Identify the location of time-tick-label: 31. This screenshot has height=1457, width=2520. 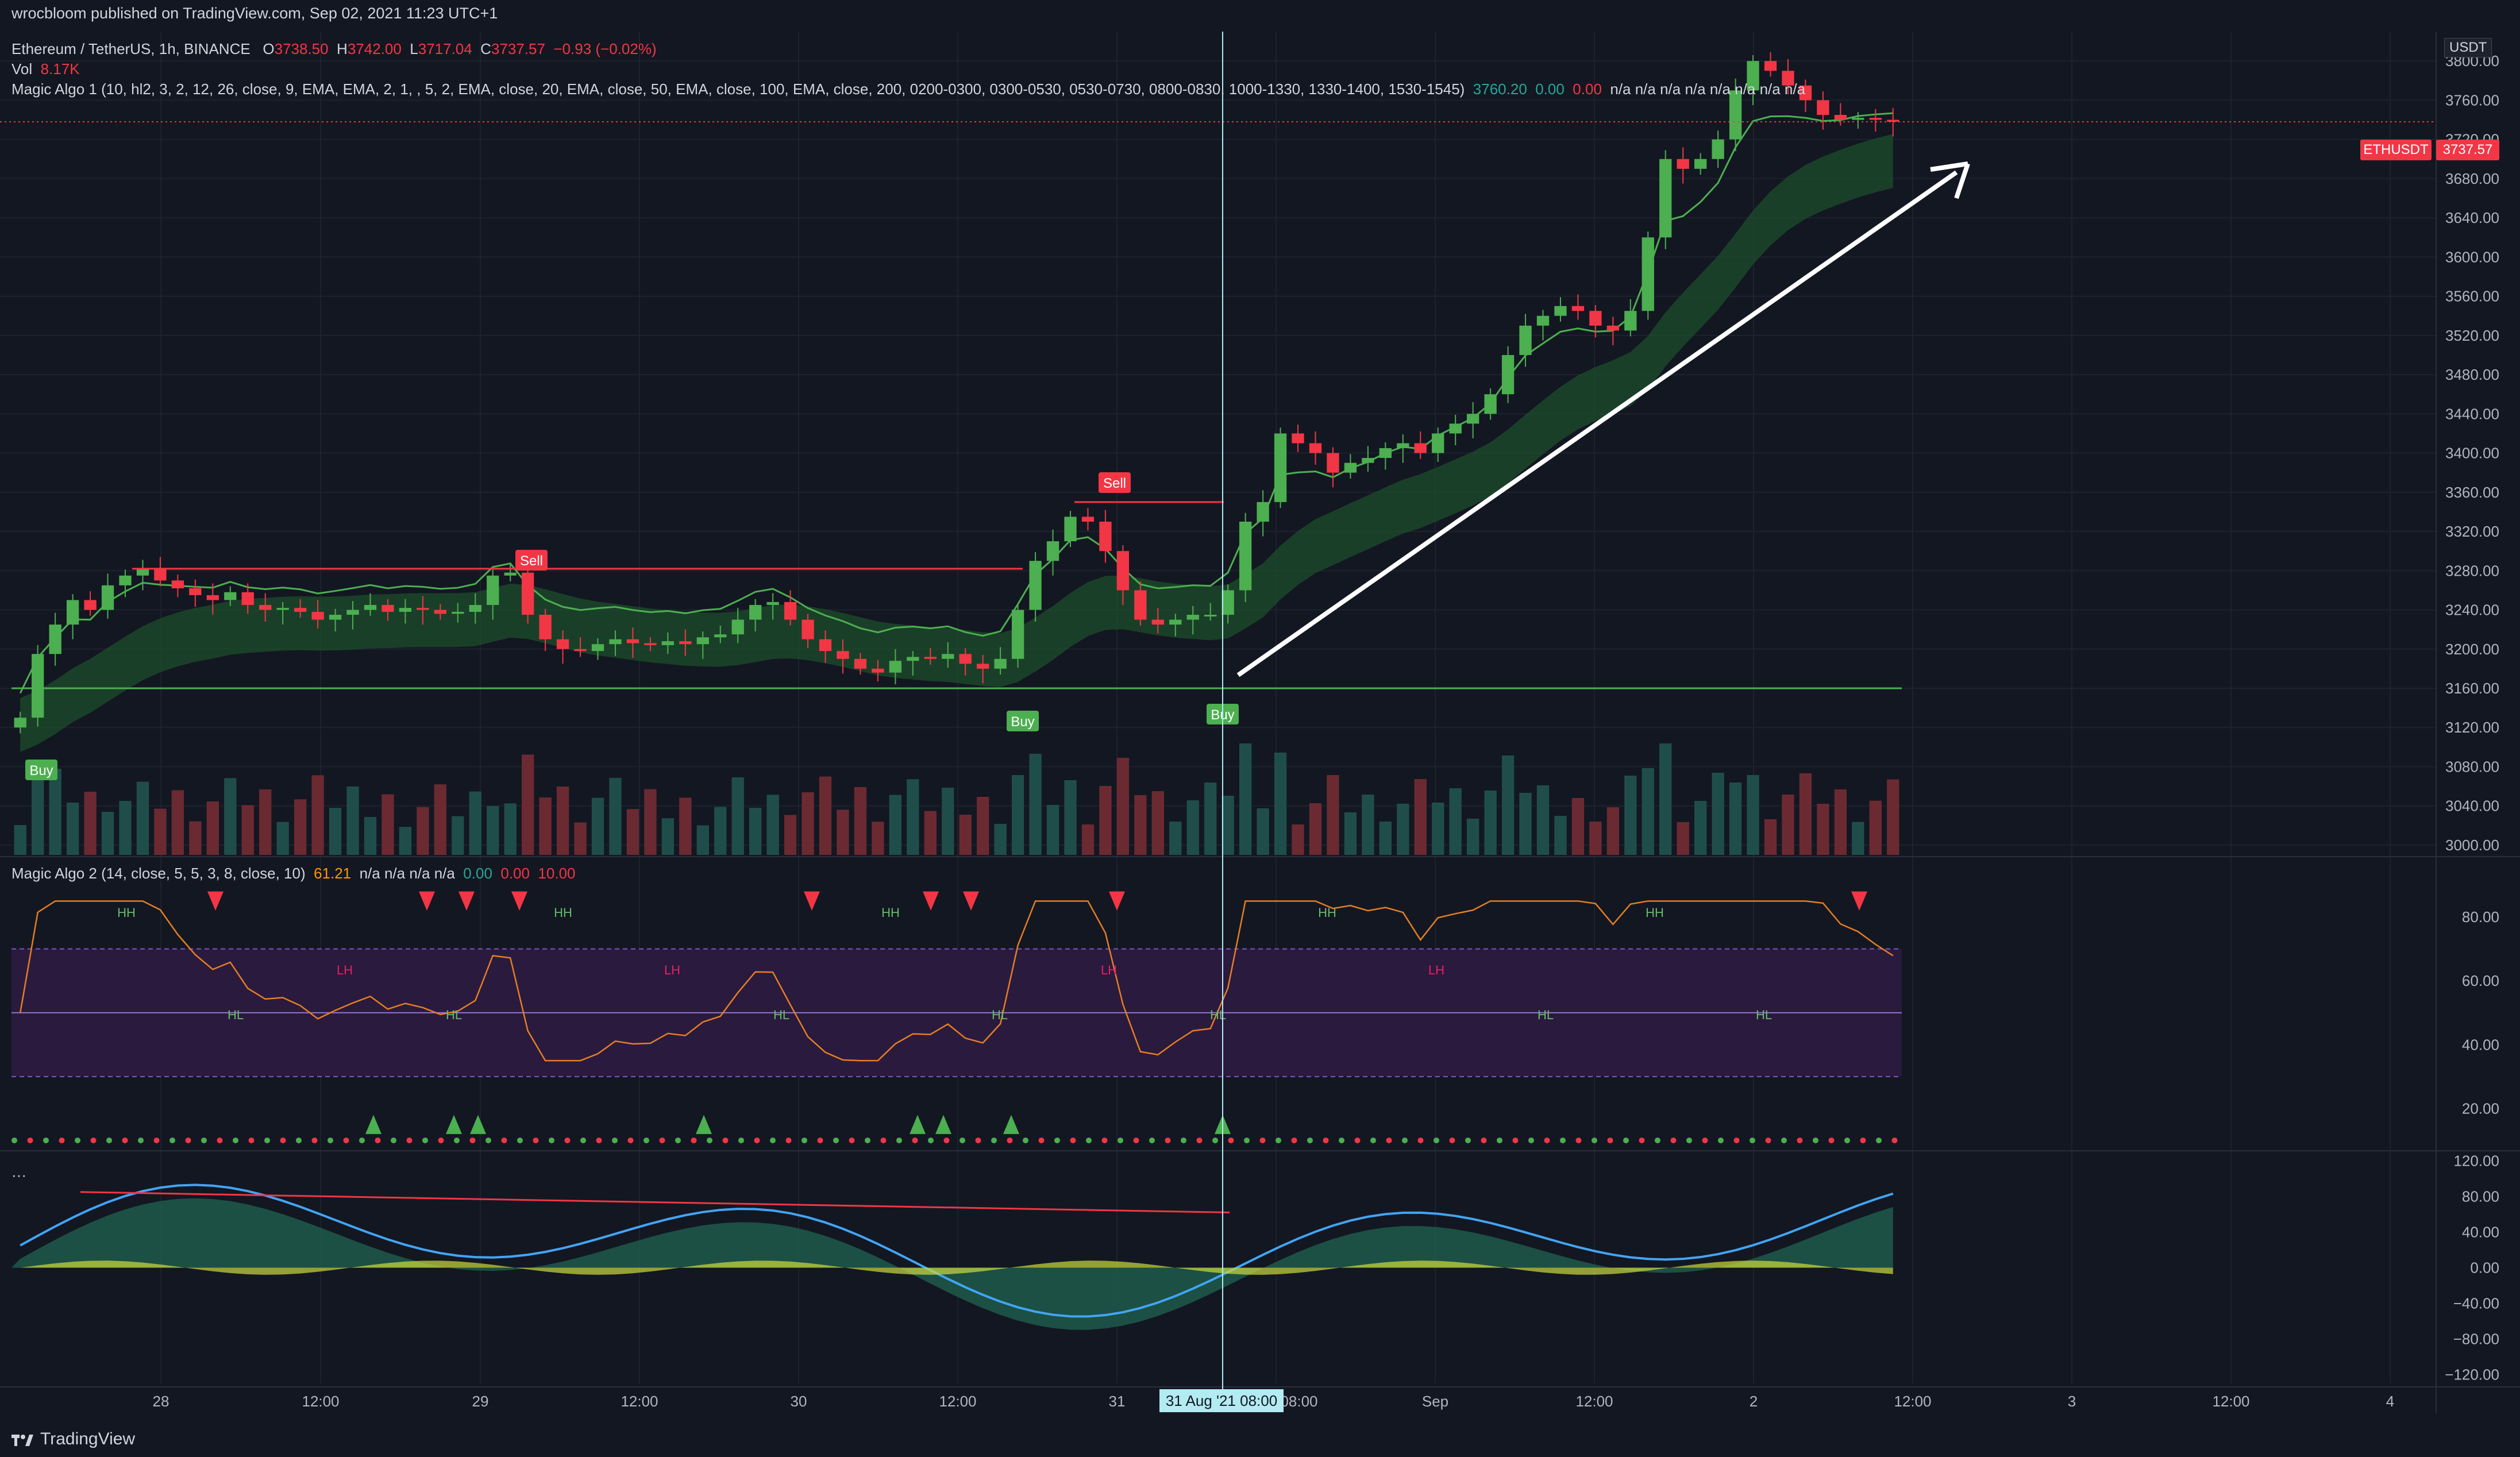
(1117, 1401).